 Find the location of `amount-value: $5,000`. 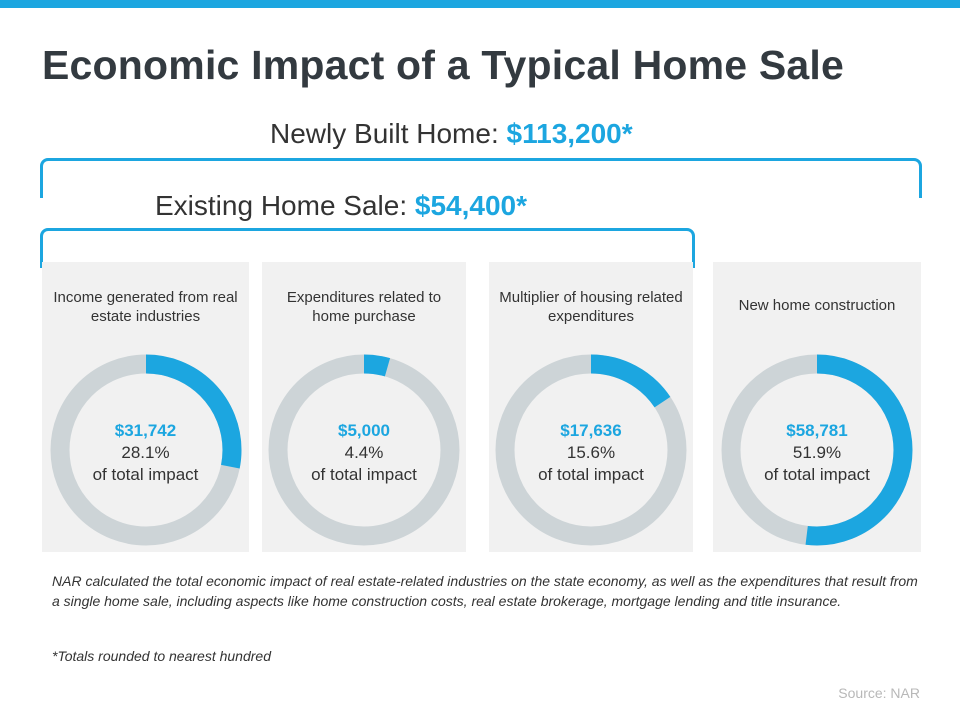

amount-value: $5,000 is located at coordinates (364, 430).